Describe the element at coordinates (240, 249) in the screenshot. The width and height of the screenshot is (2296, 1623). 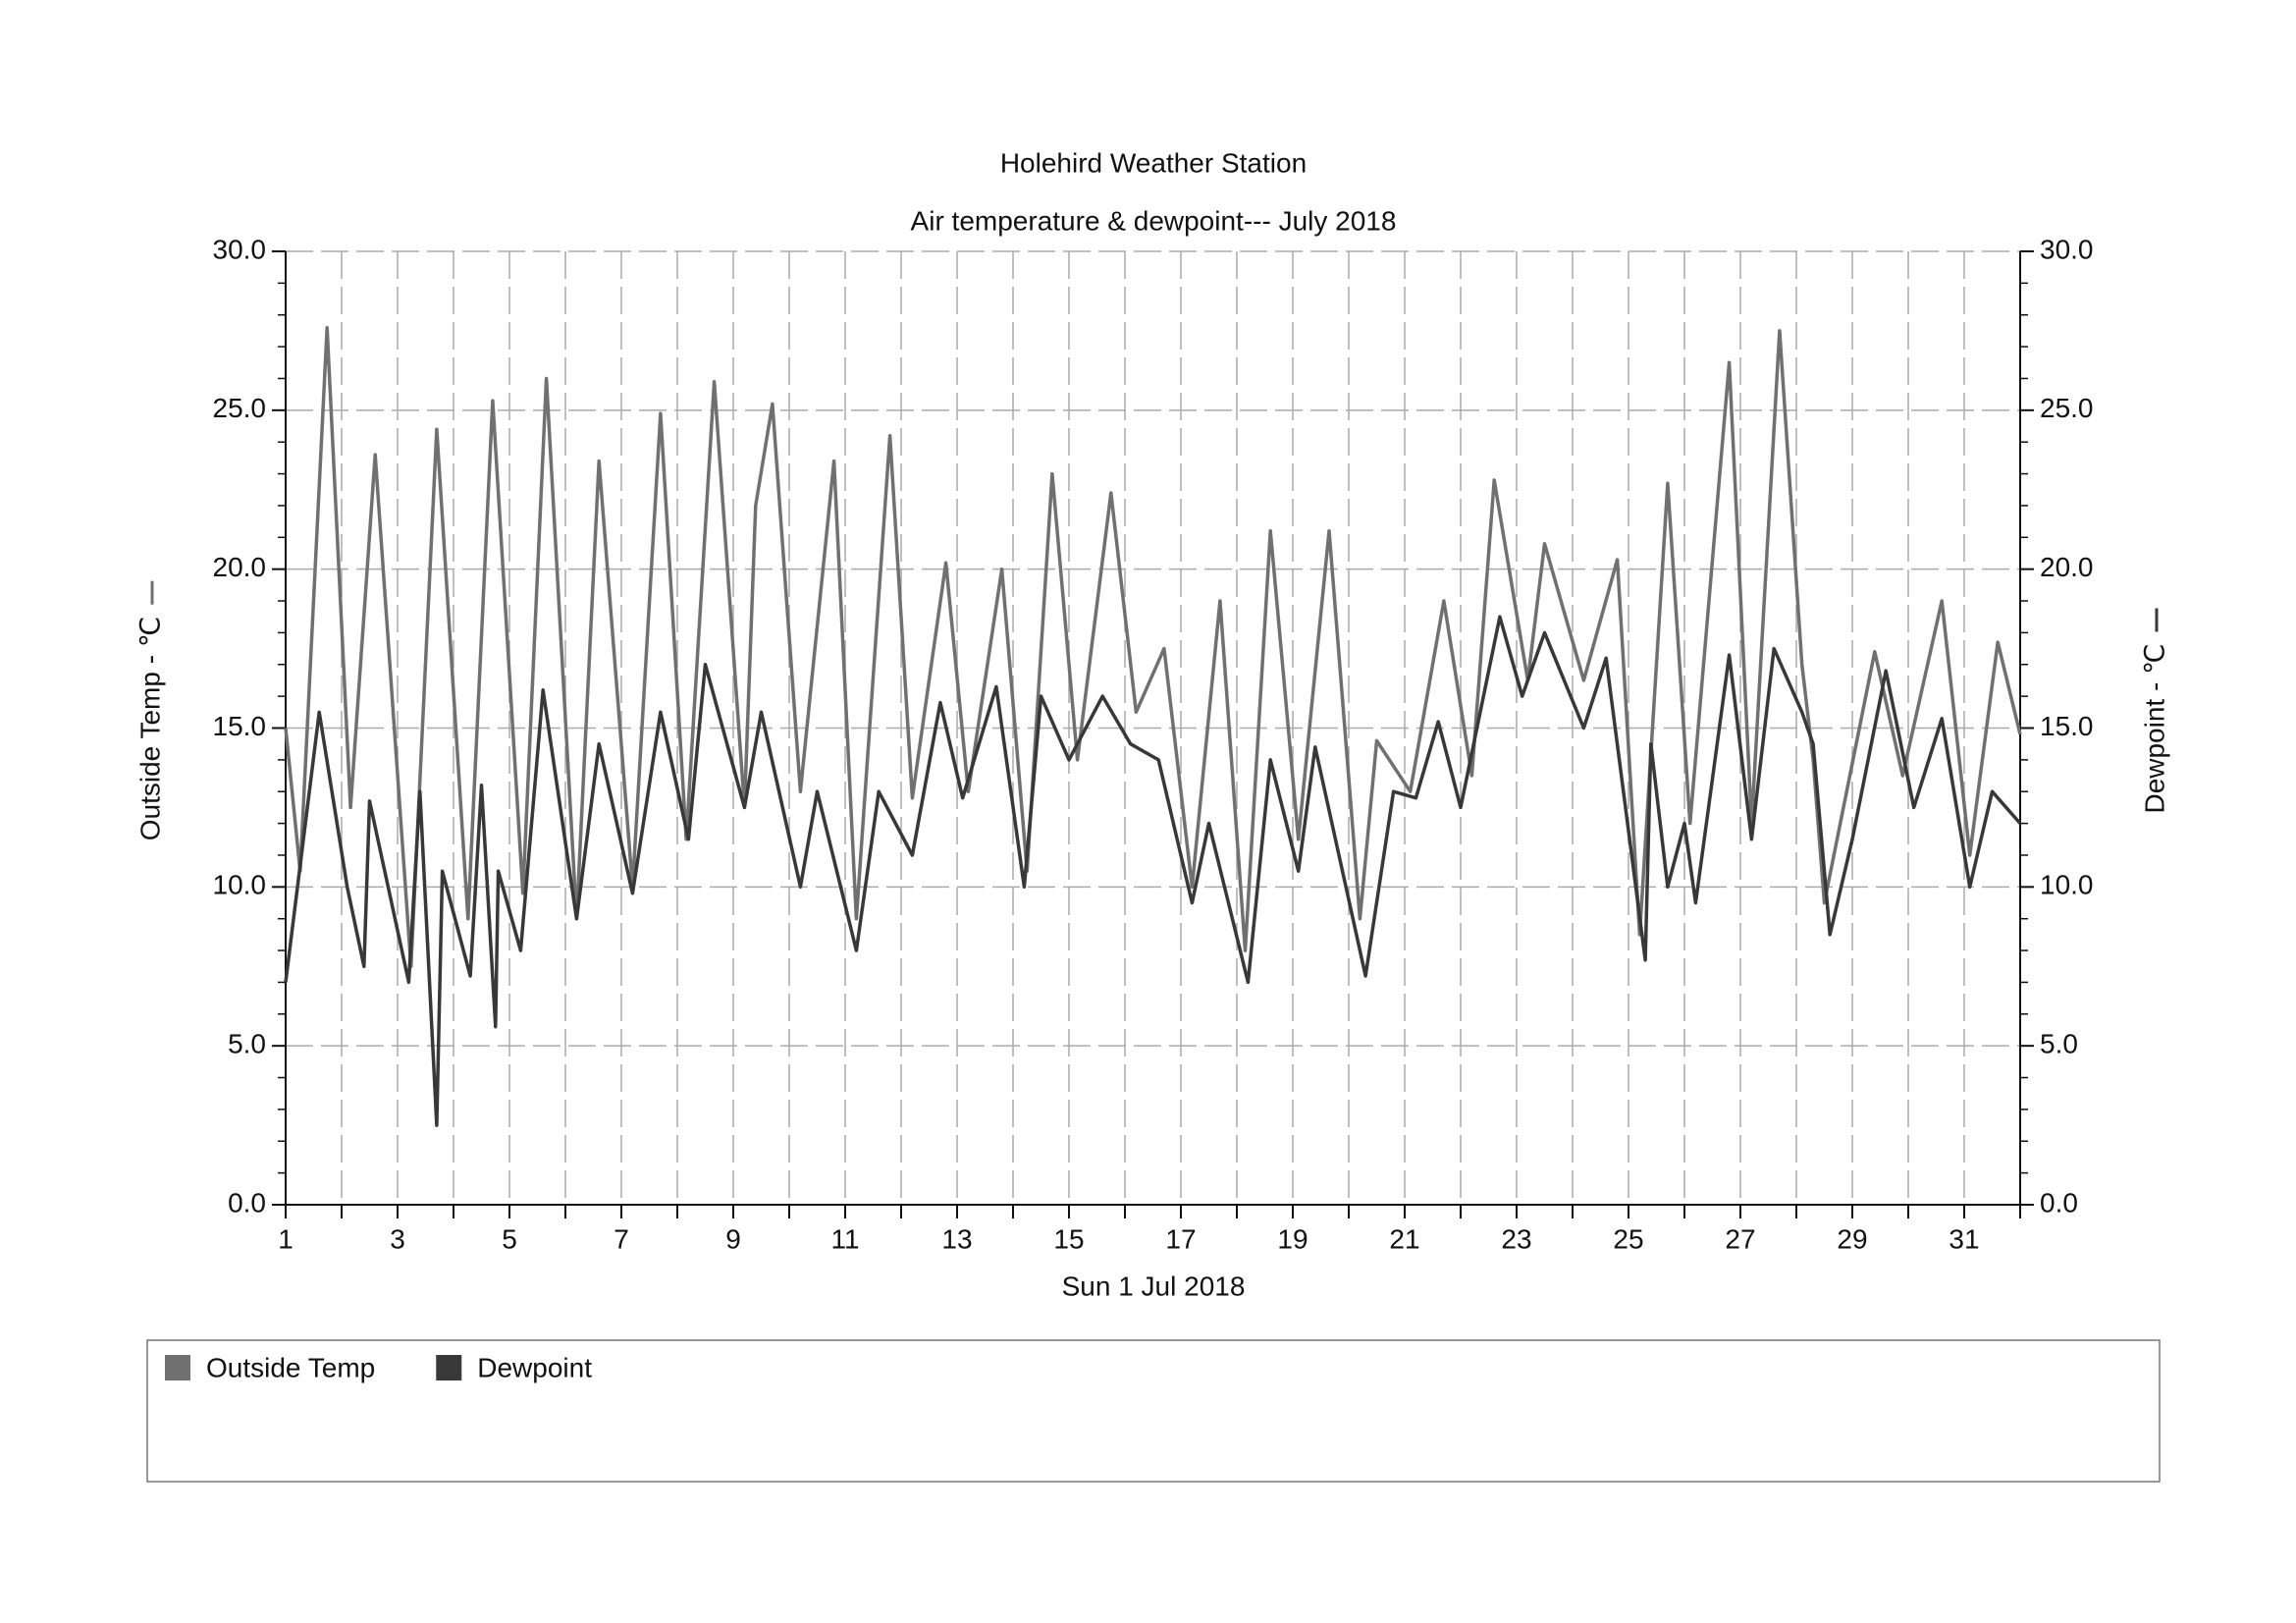
I see `y-tick-label: 30.0` at that location.